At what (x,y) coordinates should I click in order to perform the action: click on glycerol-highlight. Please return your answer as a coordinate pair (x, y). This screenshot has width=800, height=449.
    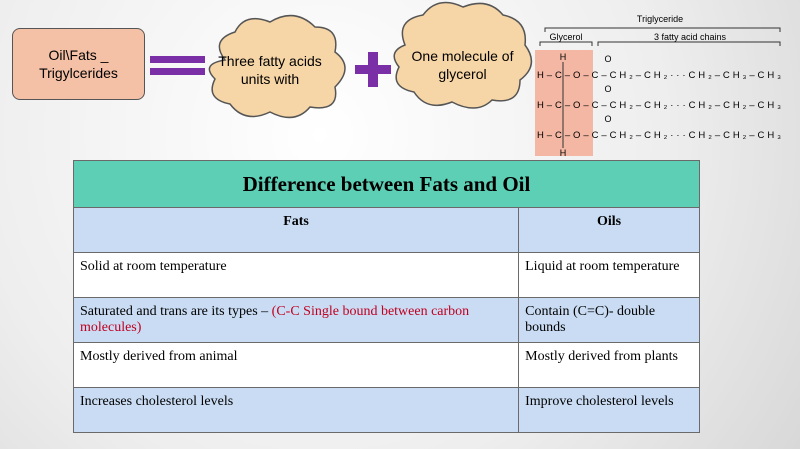
    Looking at the image, I should click on (564, 103).